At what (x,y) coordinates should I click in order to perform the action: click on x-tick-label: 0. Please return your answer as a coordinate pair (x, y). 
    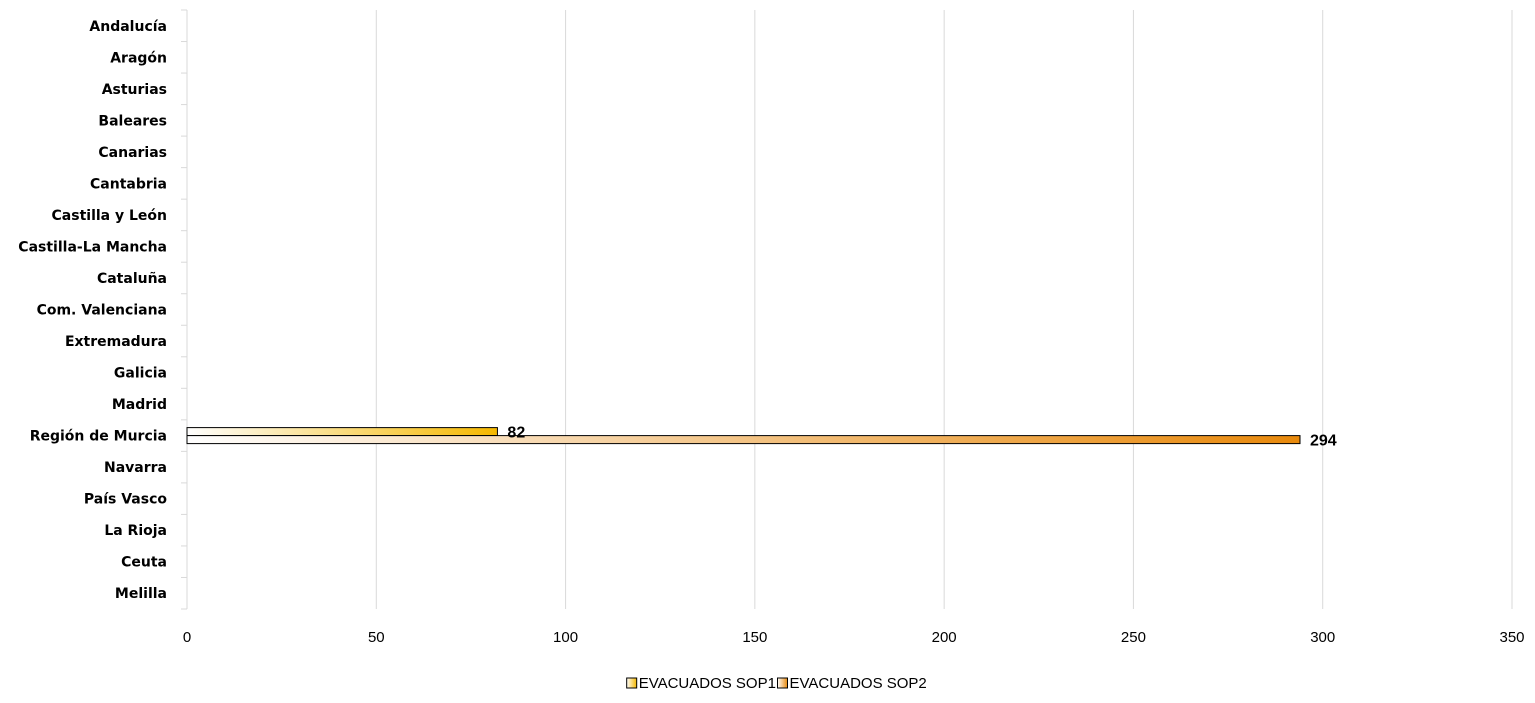
    Looking at the image, I should click on (187, 637).